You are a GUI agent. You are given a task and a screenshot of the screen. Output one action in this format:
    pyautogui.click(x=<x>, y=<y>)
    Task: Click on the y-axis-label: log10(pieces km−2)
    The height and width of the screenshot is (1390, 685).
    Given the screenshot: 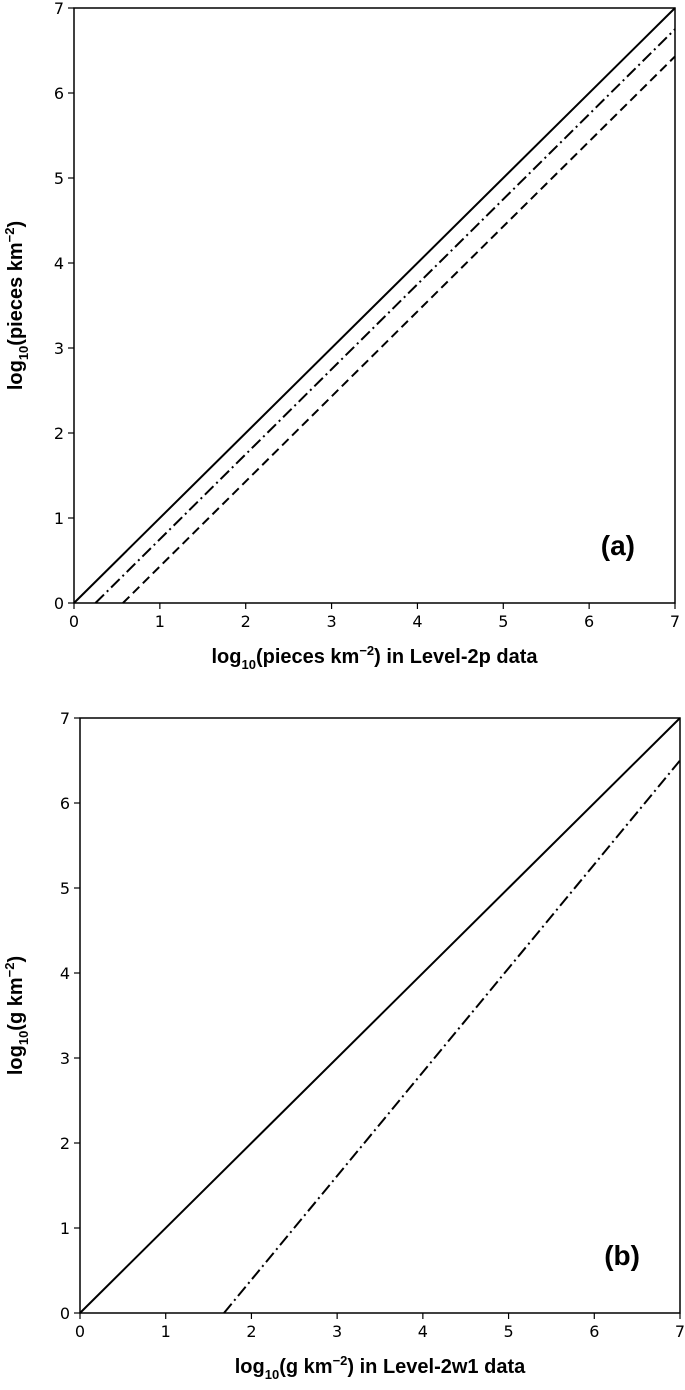 What is the action you would take?
    pyautogui.click(x=16, y=305)
    